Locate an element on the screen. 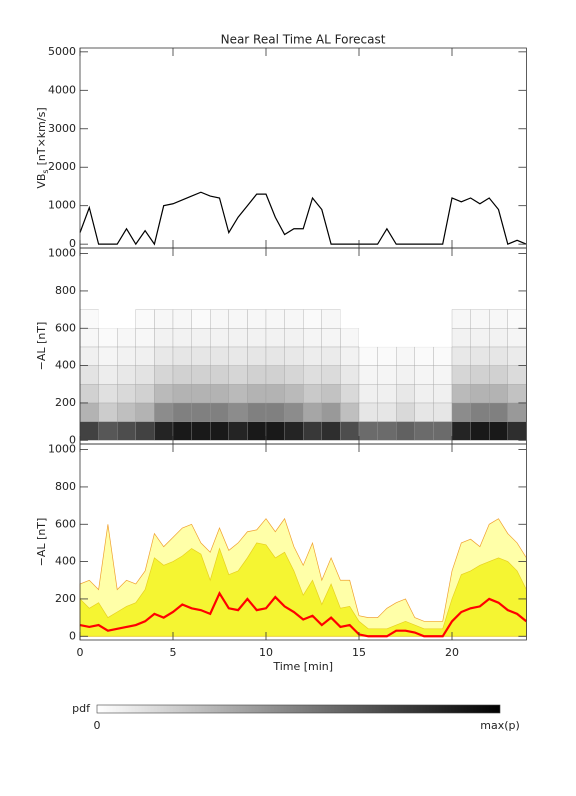  colorbar-label: pdf is located at coordinates (81, 708).